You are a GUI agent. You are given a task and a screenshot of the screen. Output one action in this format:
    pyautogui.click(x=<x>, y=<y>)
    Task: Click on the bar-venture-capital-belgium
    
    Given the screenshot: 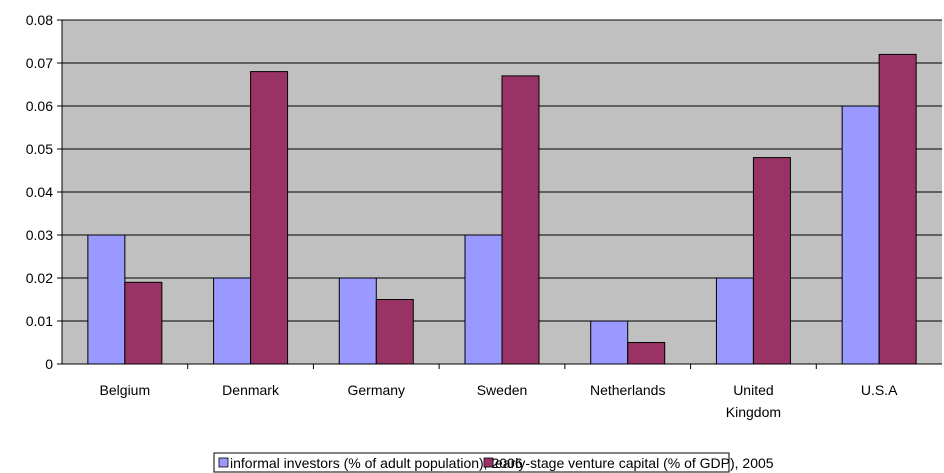 What is the action you would take?
    pyautogui.click(x=143, y=323)
    